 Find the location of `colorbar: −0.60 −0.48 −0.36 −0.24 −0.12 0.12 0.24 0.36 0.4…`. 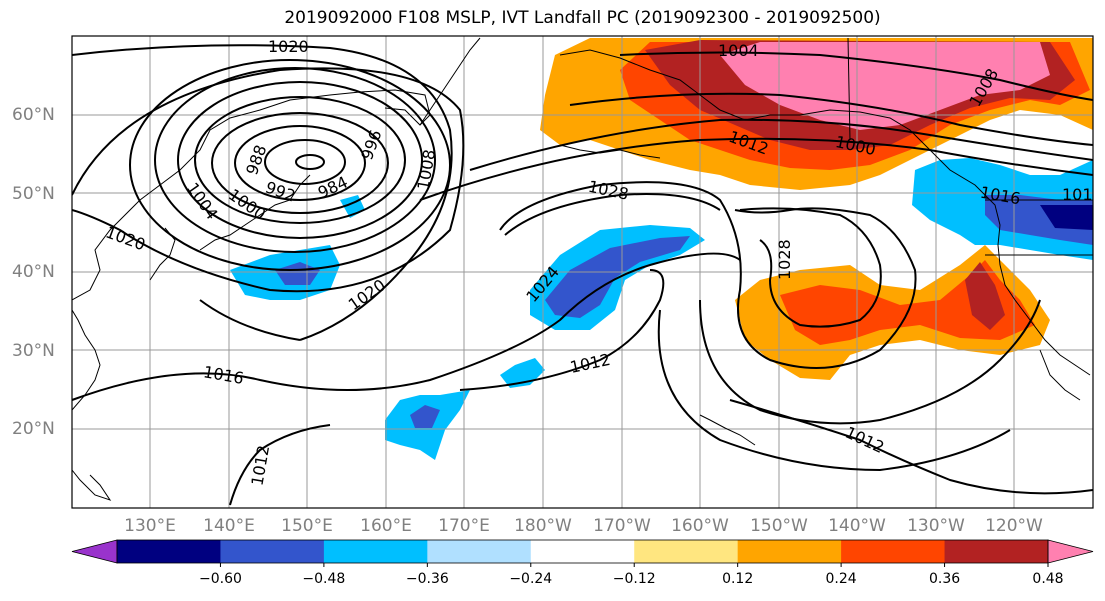

colorbar: −0.60 −0.48 −0.36 −0.24 −0.12 0.12 0.24 0.36 0.4… is located at coordinates (582, 563).